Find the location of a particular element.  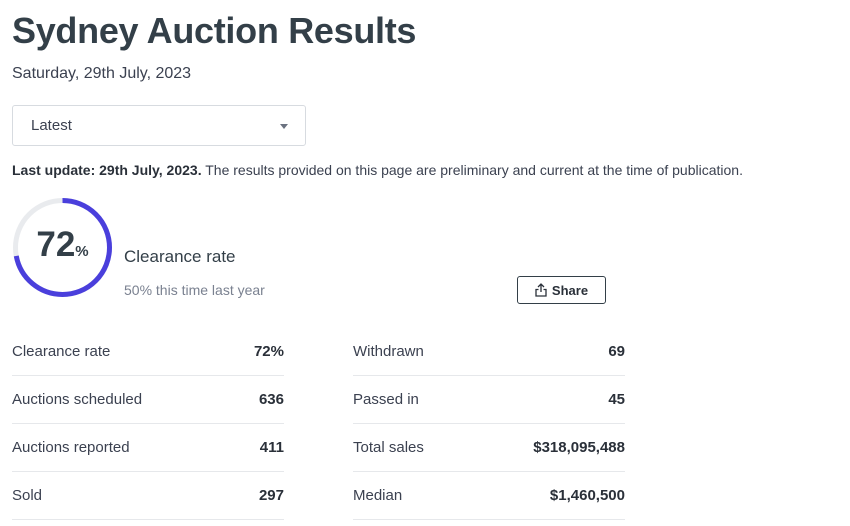

stat-value: 45 is located at coordinates (616, 399).